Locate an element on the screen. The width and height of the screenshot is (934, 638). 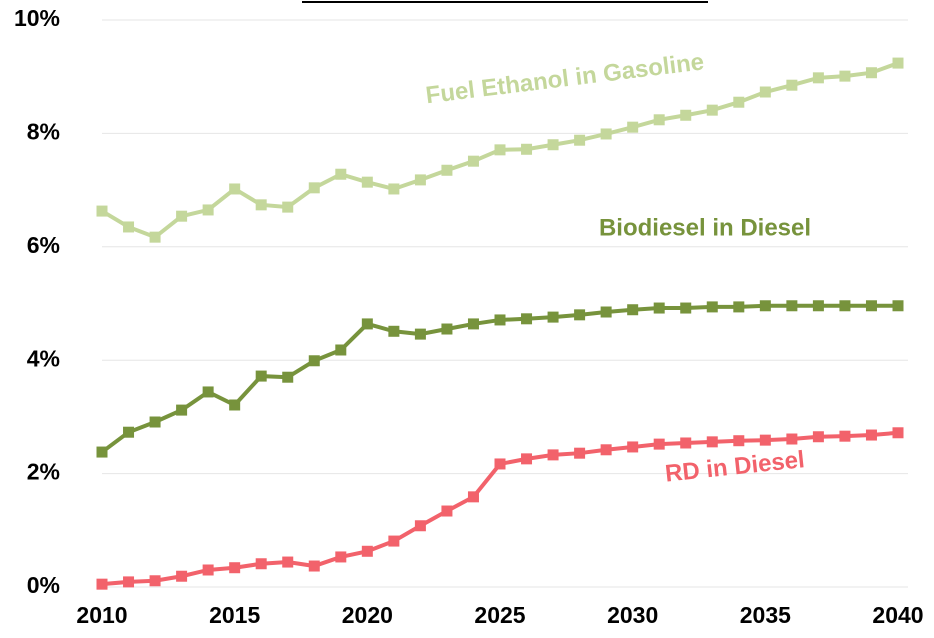
y-tick-label: 6% is located at coordinates (43, 245).